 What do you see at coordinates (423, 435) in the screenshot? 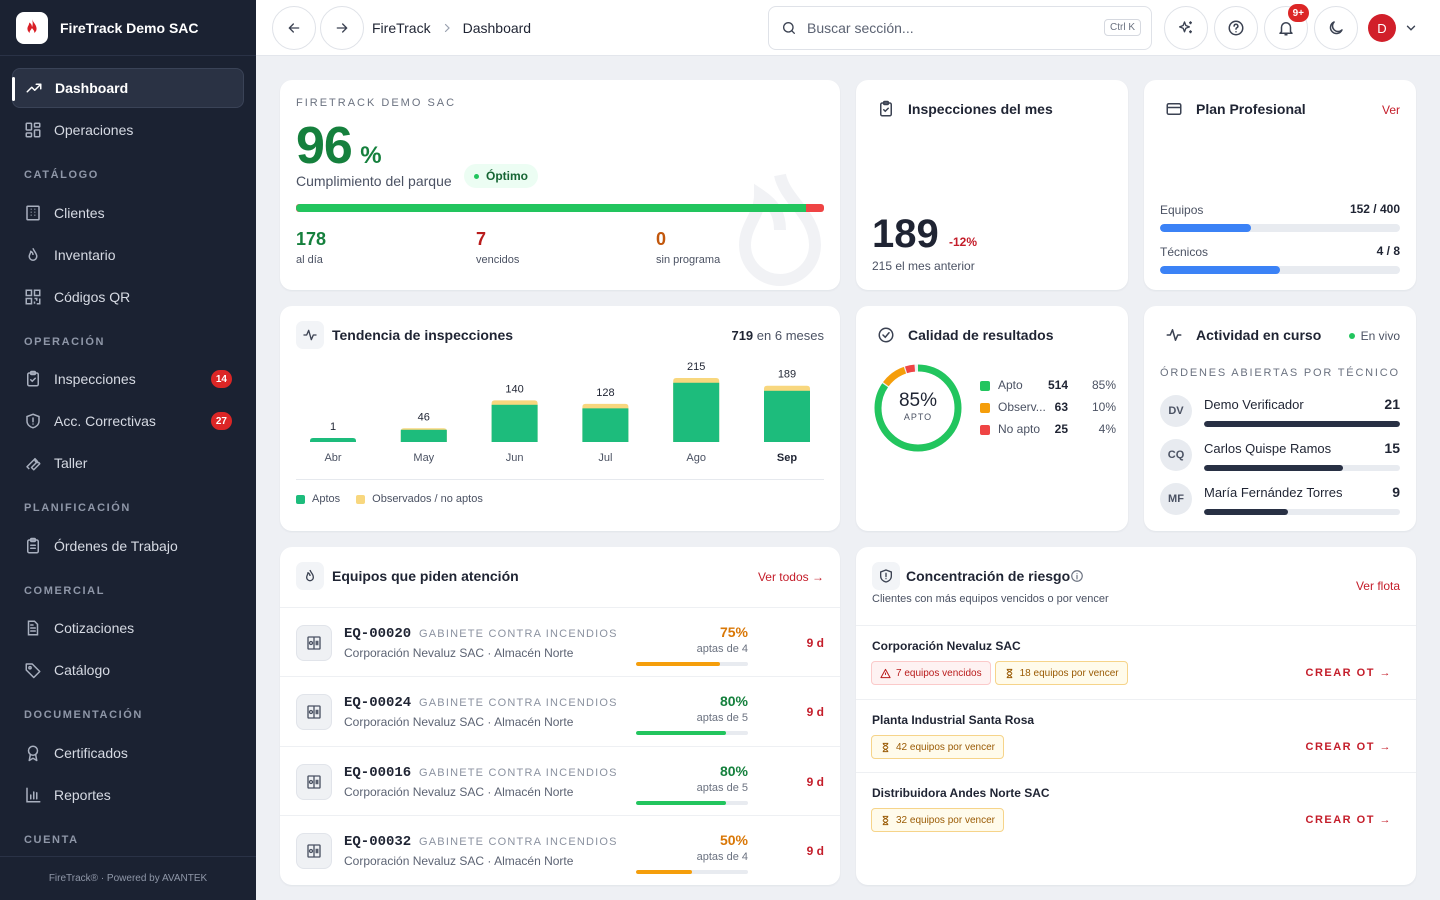
I see `bar-aptos-may` at bounding box center [423, 435].